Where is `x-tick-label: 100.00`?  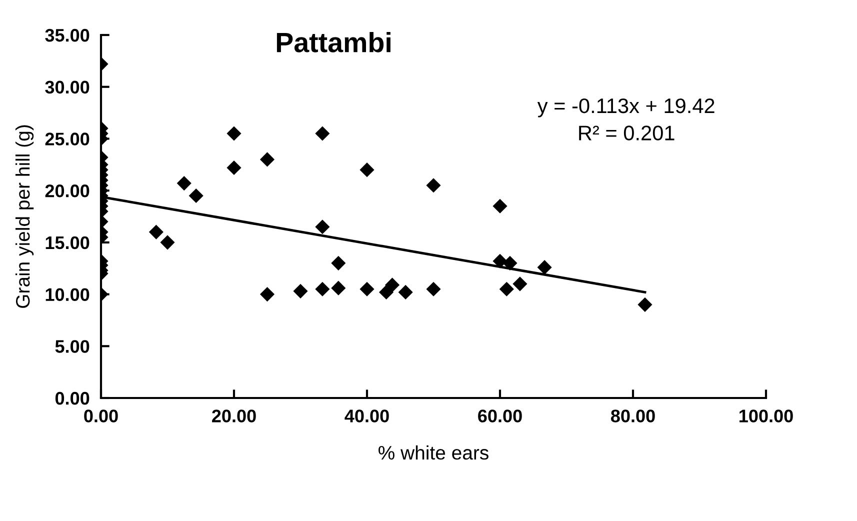
x-tick-label: 100.00 is located at coordinates (766, 416).